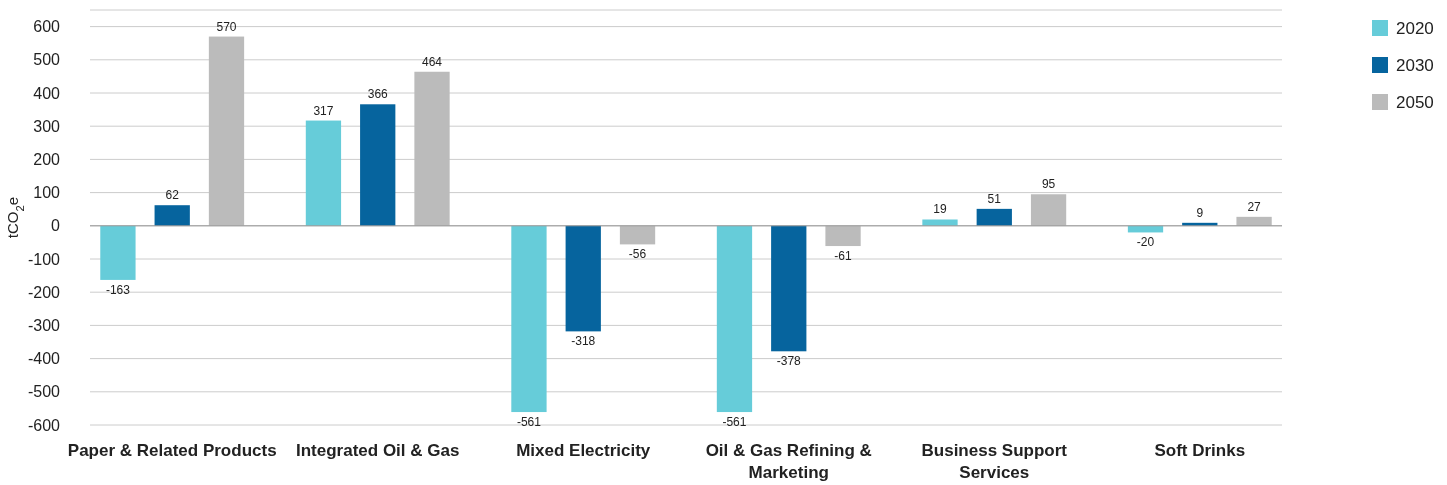  What do you see at coordinates (226, 26) in the screenshot?
I see `data-label: 570` at bounding box center [226, 26].